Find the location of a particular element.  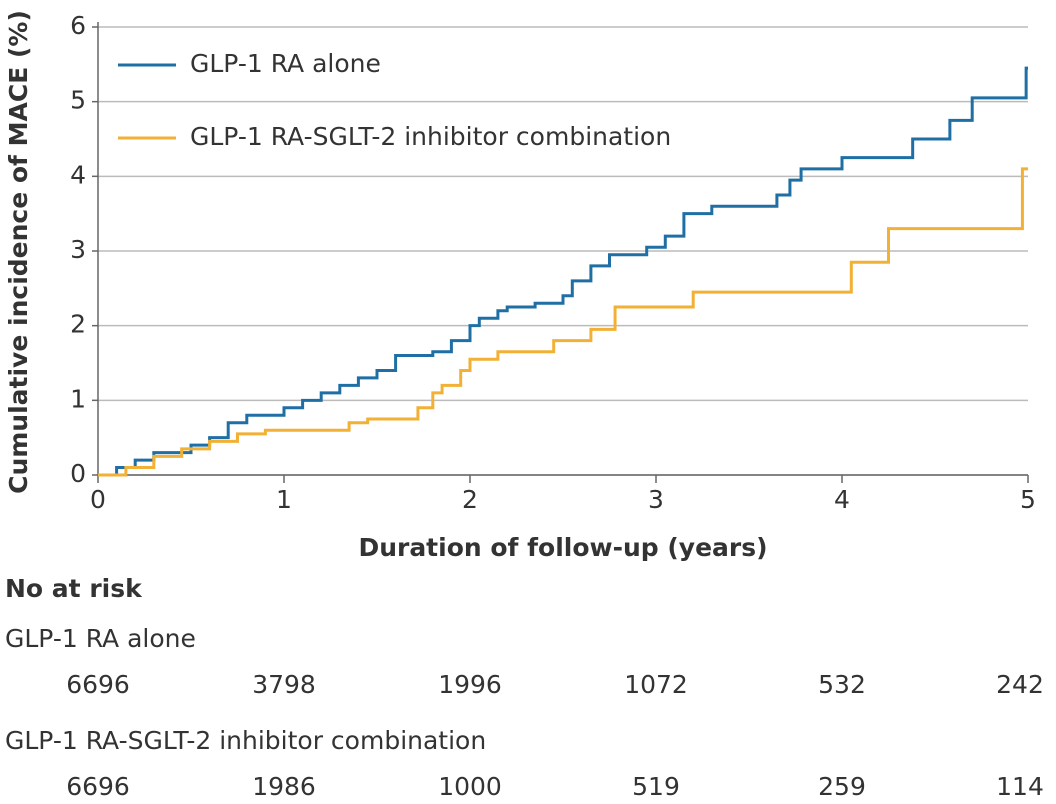

y-tick-label: 6 is located at coordinates (78, 25).